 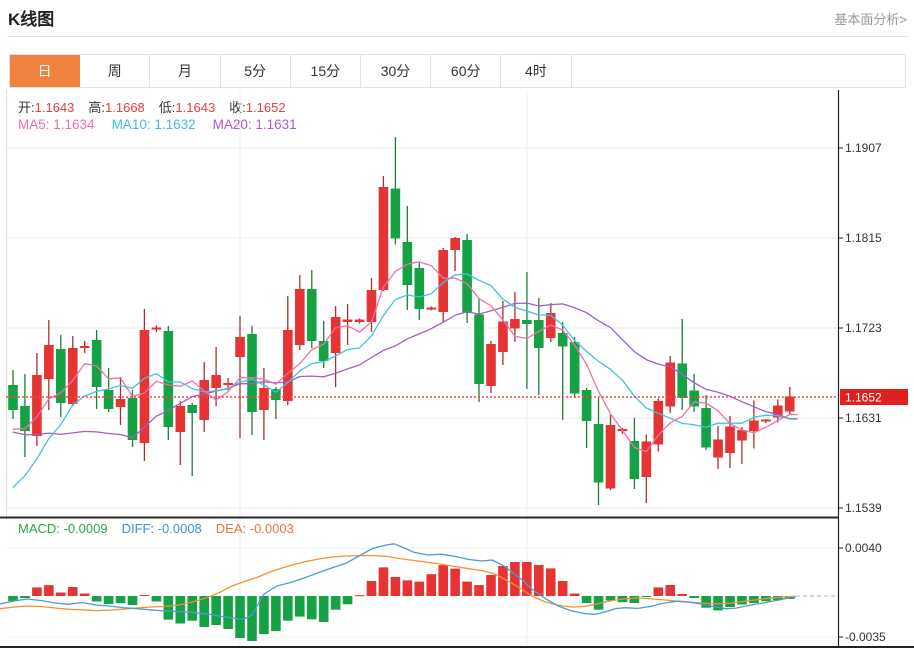 What do you see at coordinates (863, 508) in the screenshot?
I see `svg-text: 1.1539` at bounding box center [863, 508].